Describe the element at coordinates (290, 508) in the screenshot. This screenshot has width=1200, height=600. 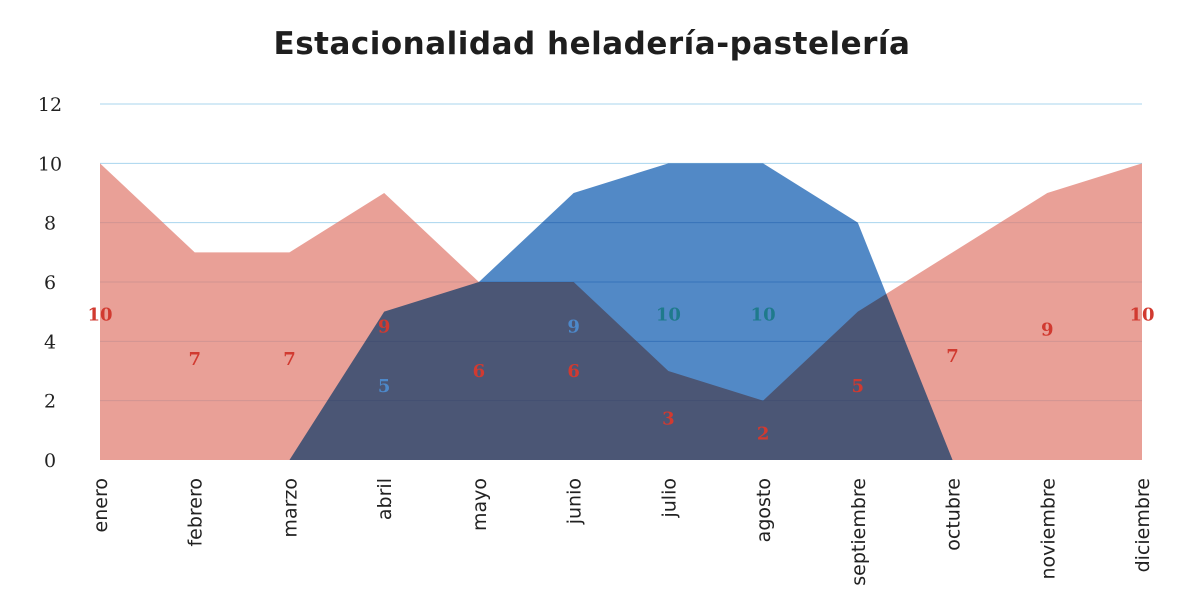
I see `x-tick-label: marzo` at that location.